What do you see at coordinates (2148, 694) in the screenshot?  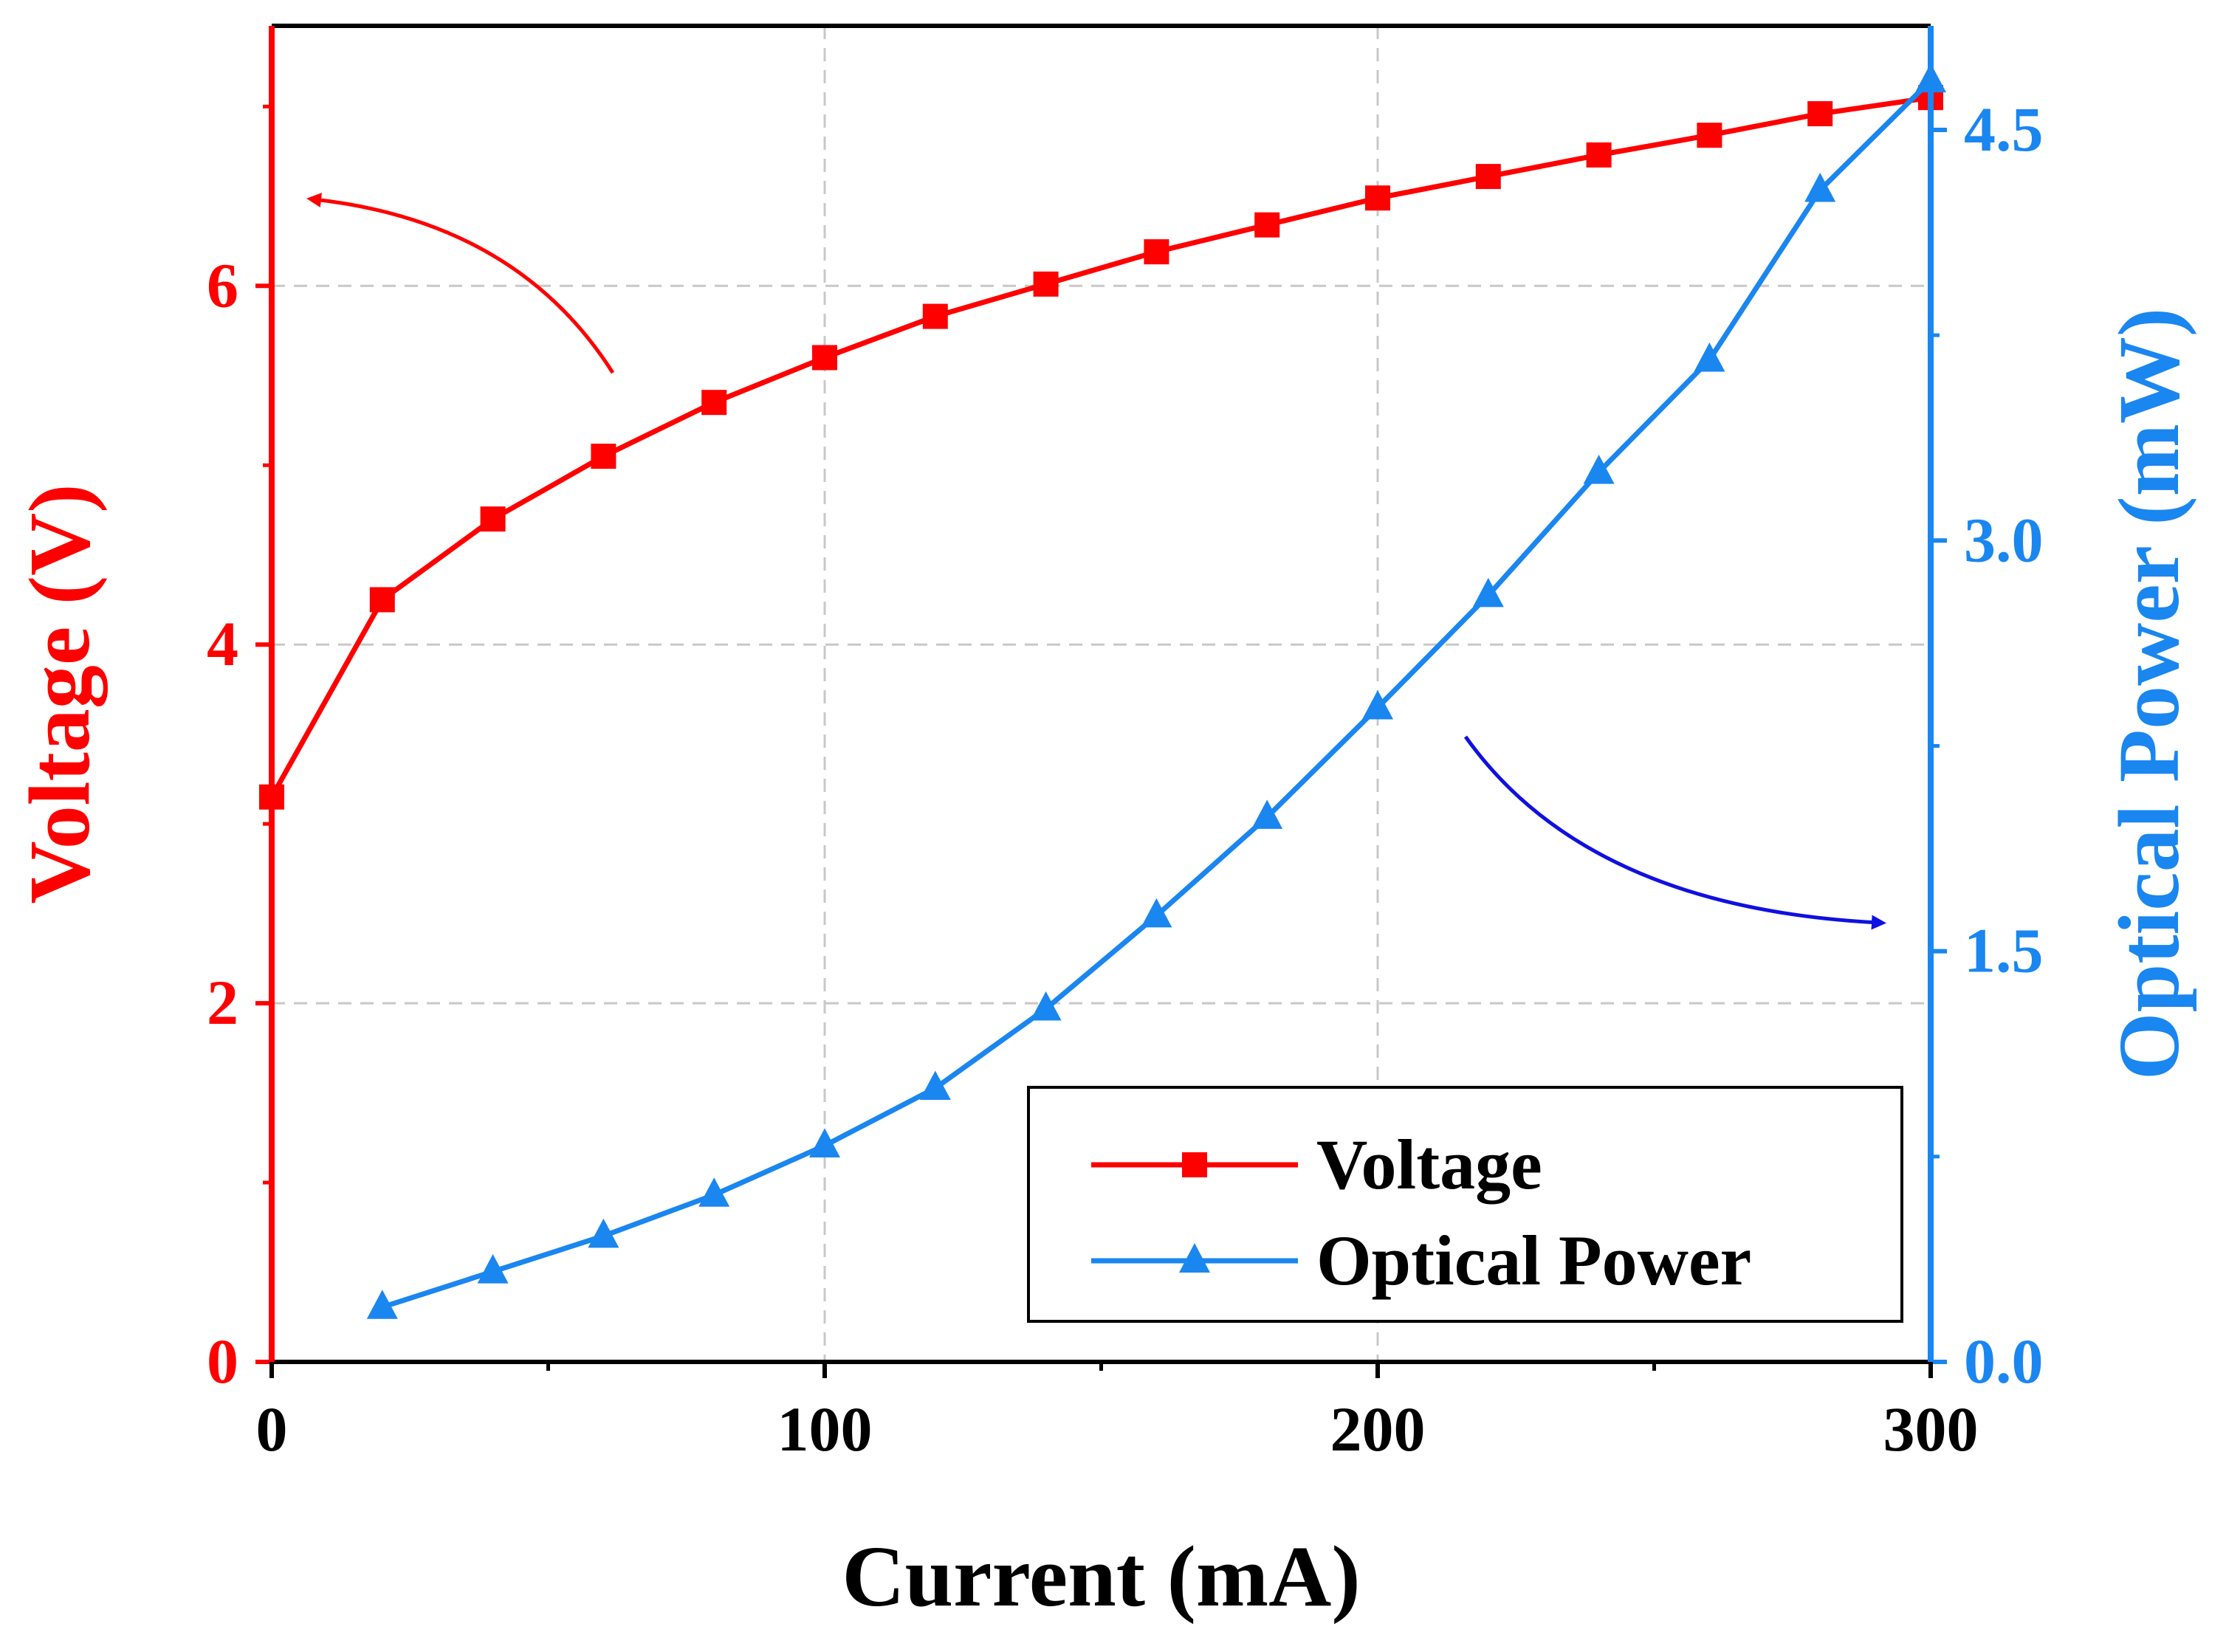 I see `y-right-axis-label: Optical Power (mW)` at bounding box center [2148, 694].